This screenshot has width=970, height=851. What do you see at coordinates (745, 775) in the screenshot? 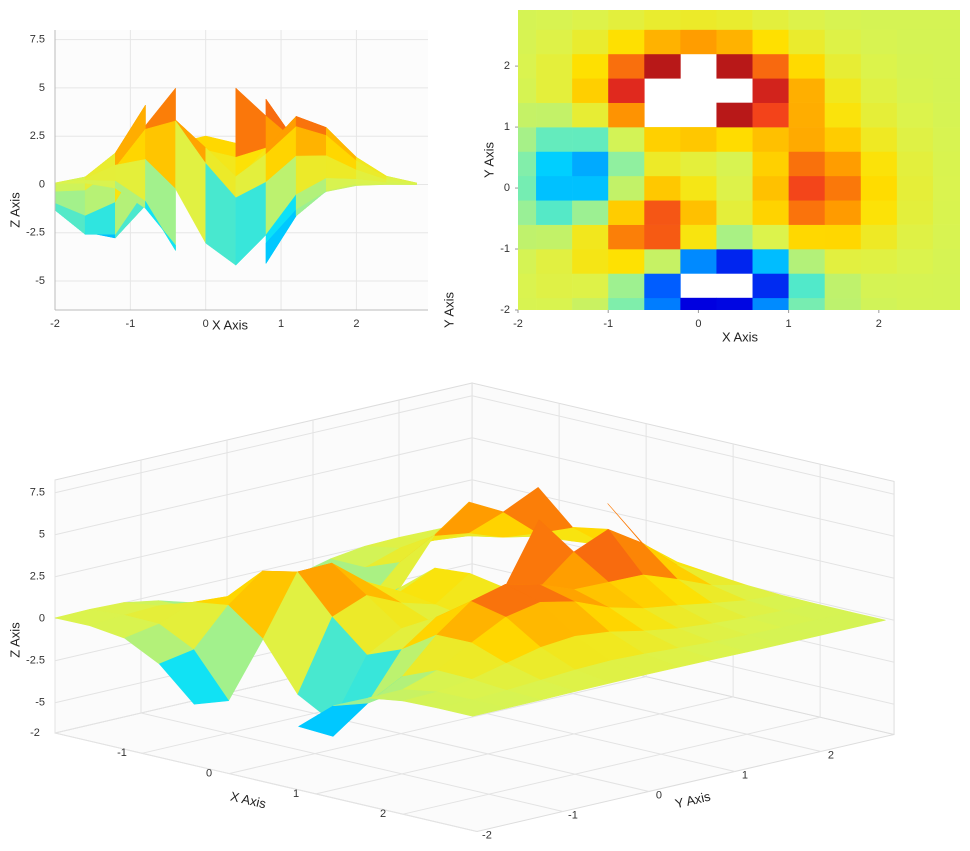
I see `y-tick-label: 1` at bounding box center [745, 775].